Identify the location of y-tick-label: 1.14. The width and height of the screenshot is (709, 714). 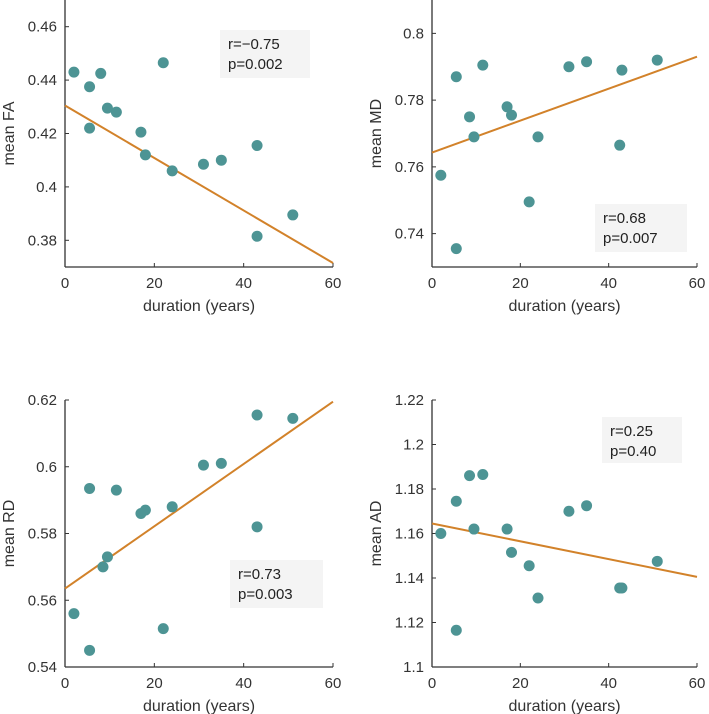
(409, 578).